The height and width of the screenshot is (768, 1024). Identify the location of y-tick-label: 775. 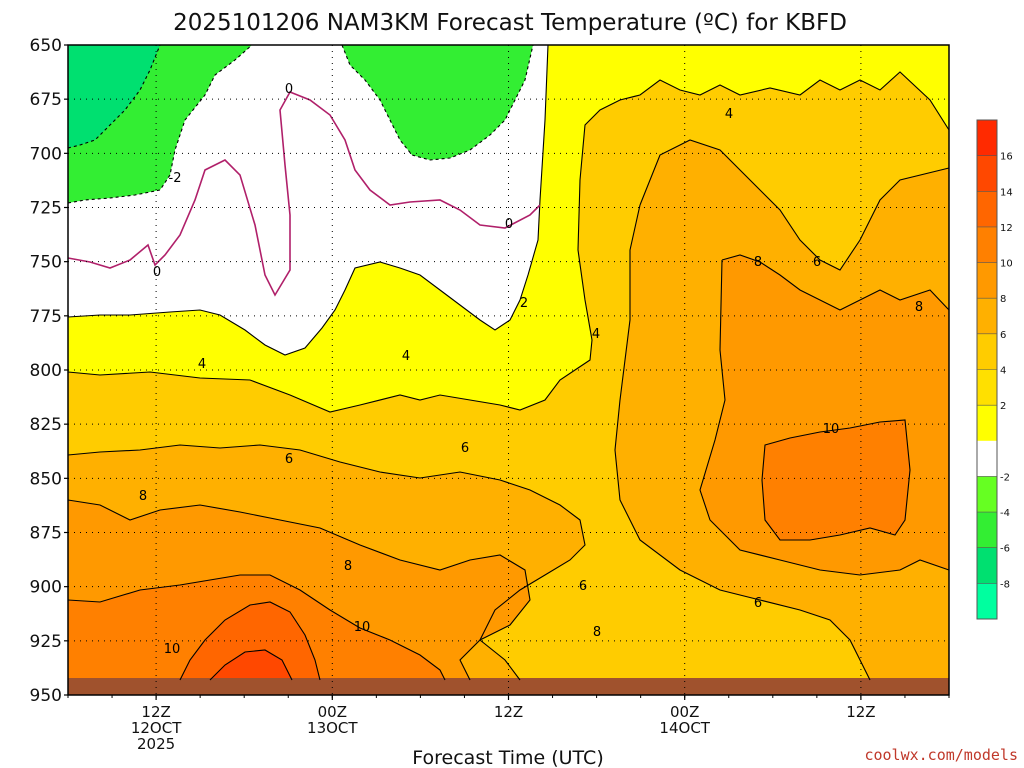
(46, 317).